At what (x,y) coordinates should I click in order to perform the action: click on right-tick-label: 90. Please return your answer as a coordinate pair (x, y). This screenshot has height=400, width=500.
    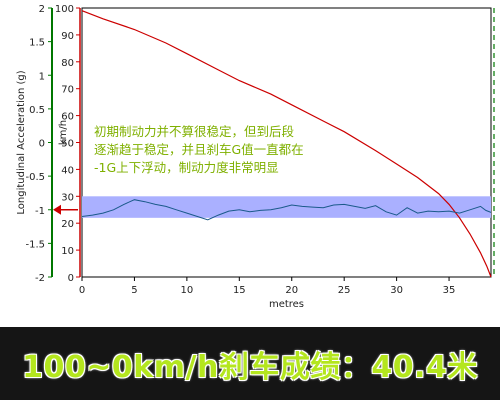
    Looking at the image, I should click on (67, 36).